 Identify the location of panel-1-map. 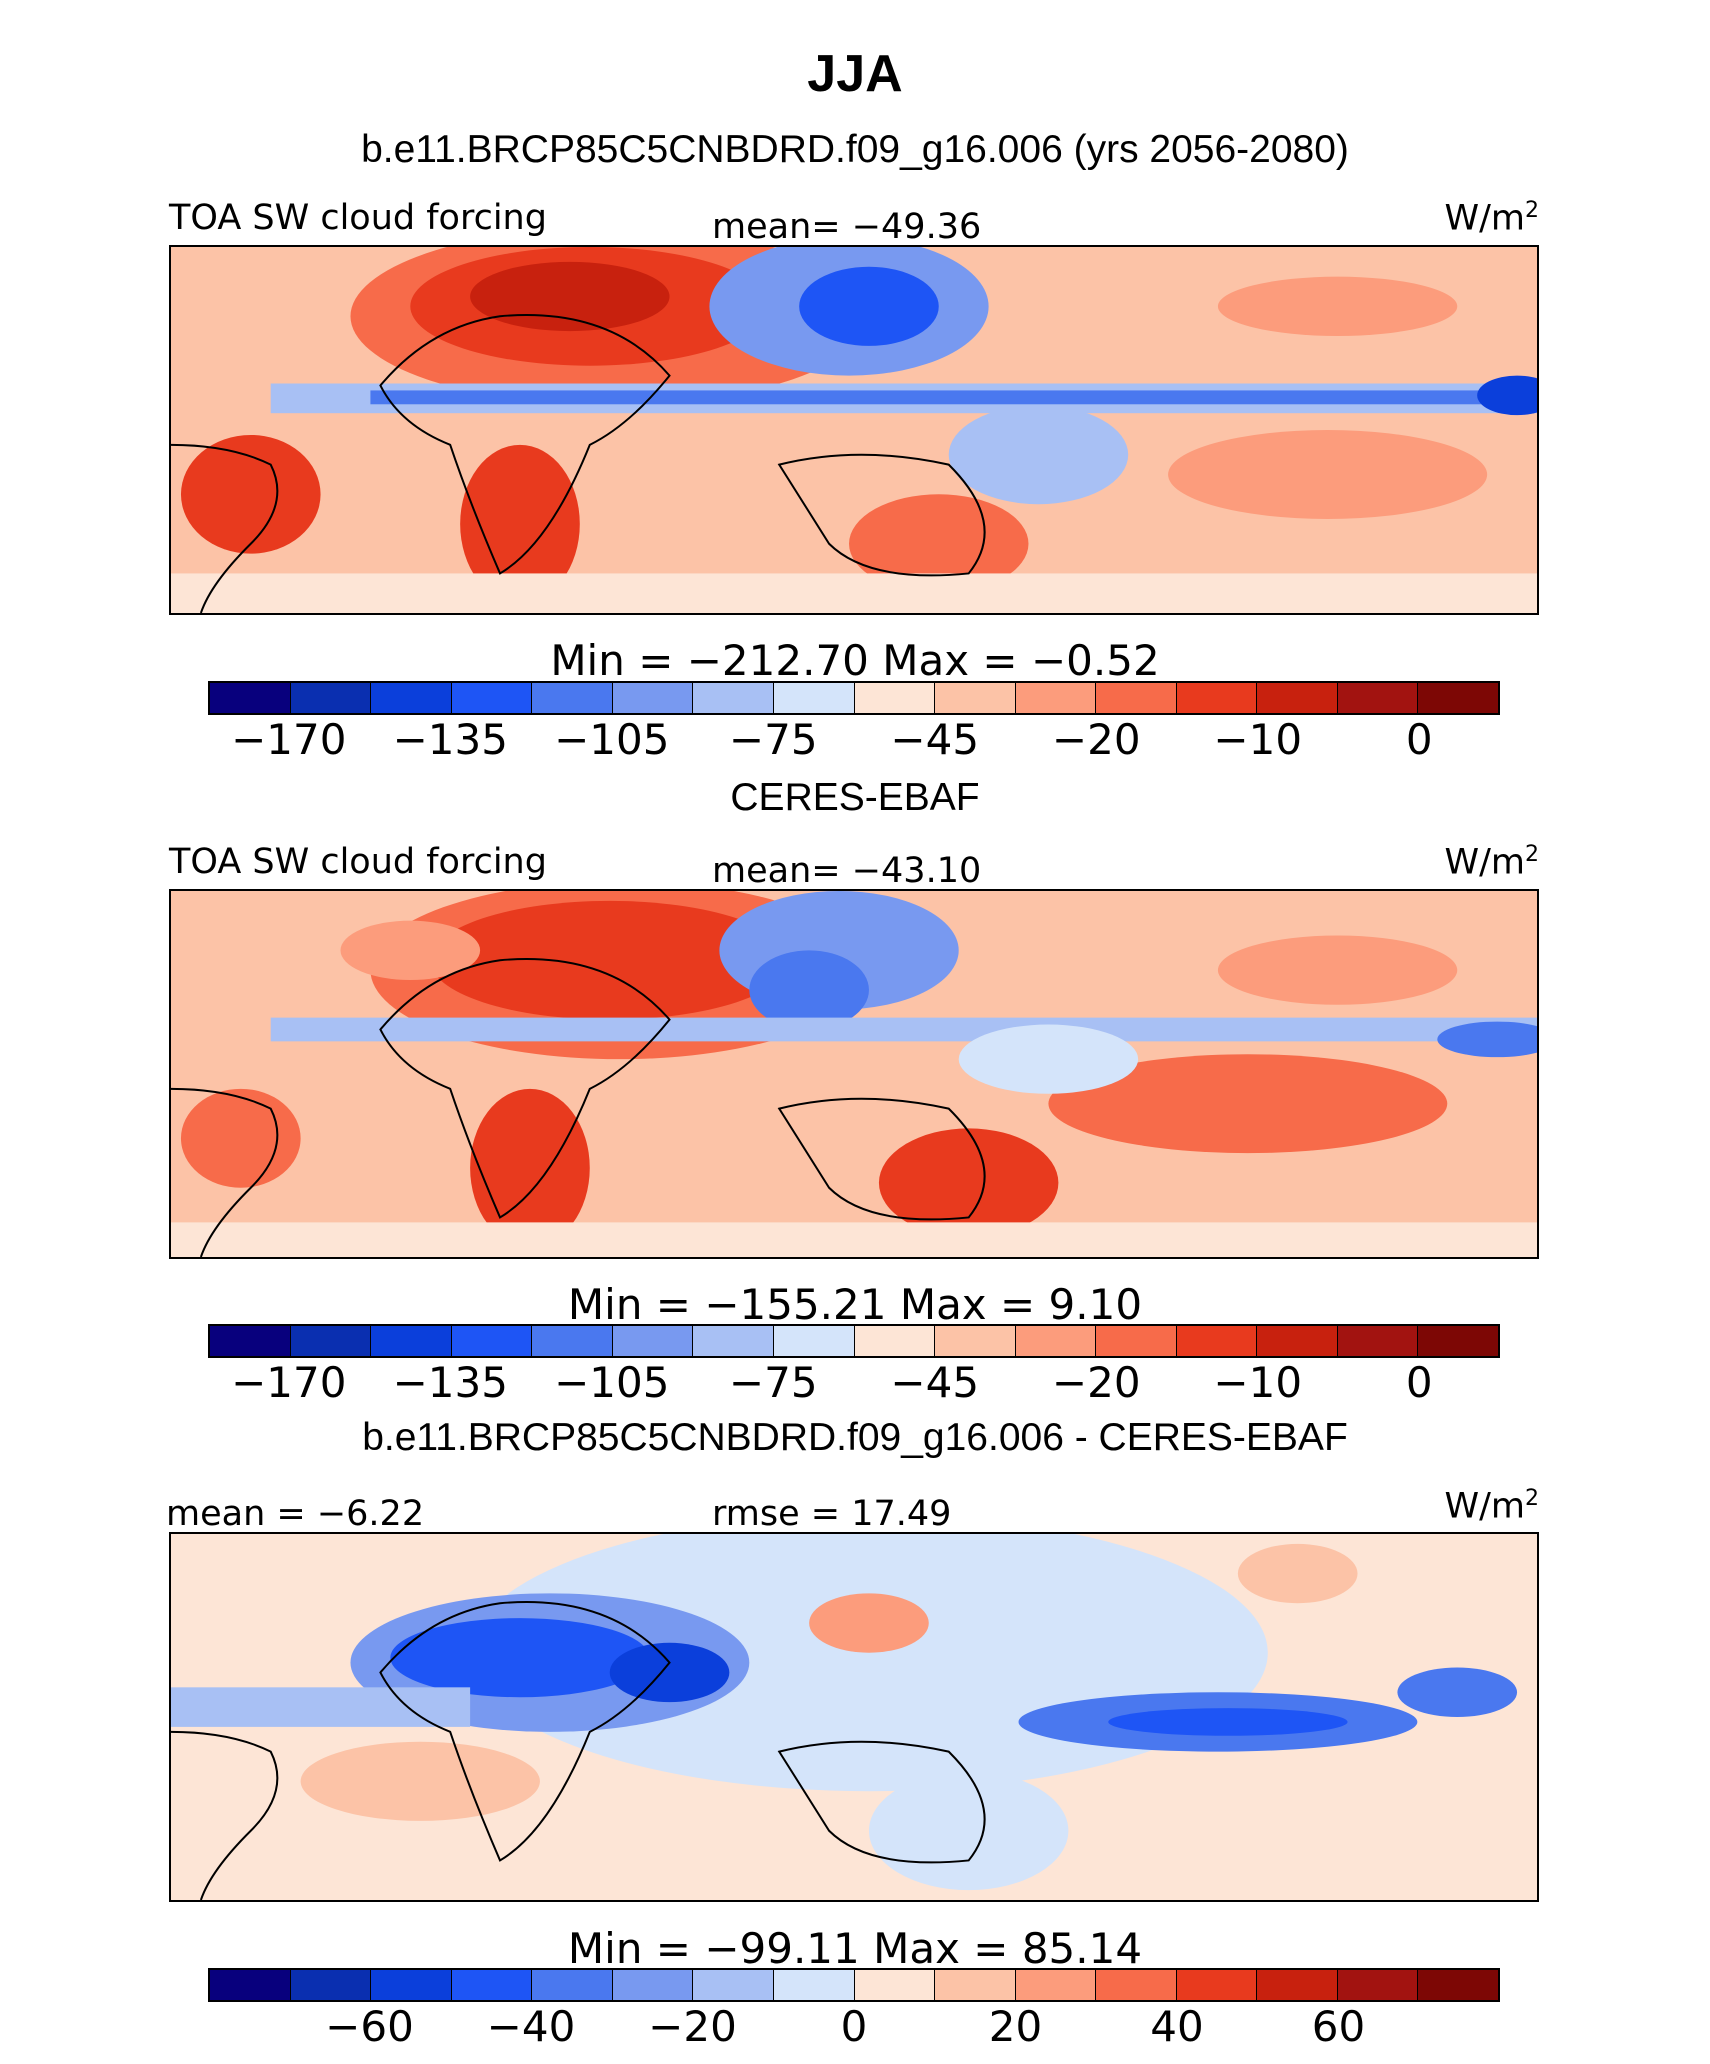
(854, 430).